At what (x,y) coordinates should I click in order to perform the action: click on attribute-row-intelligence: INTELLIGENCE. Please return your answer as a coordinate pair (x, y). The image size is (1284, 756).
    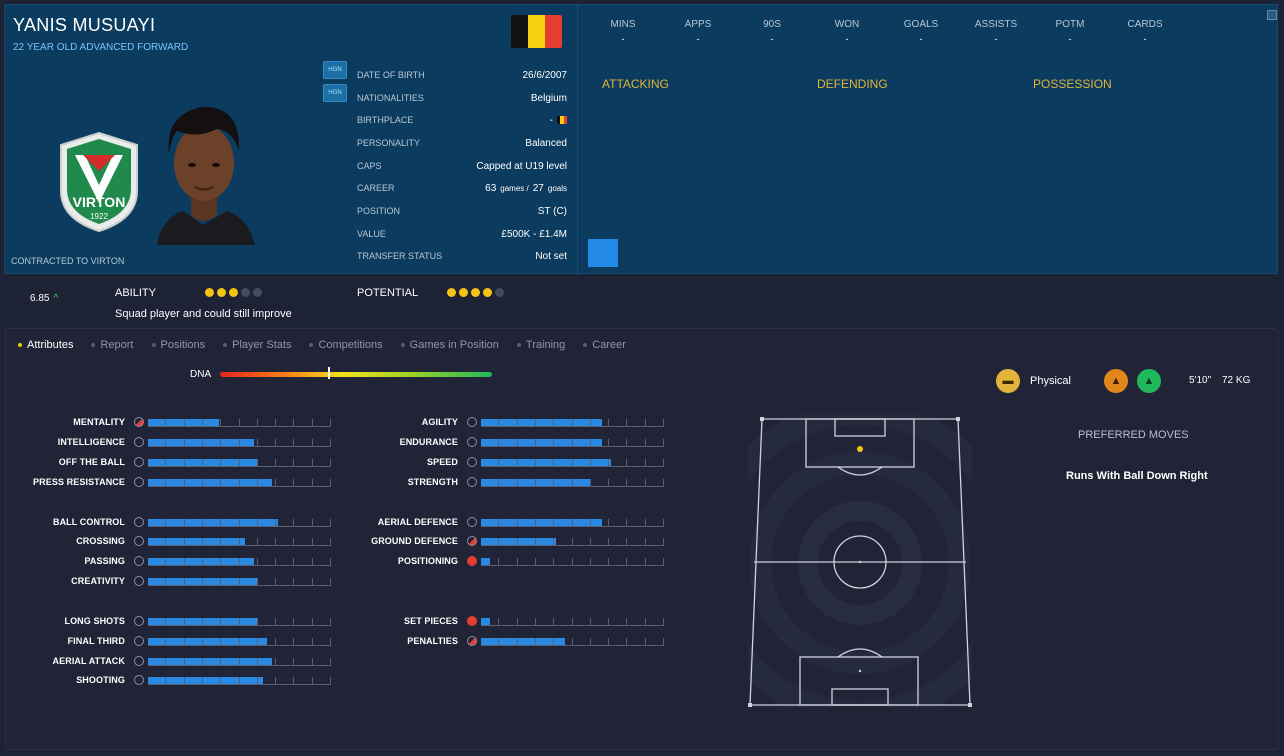
    Looking at the image, I should click on (356, 443).